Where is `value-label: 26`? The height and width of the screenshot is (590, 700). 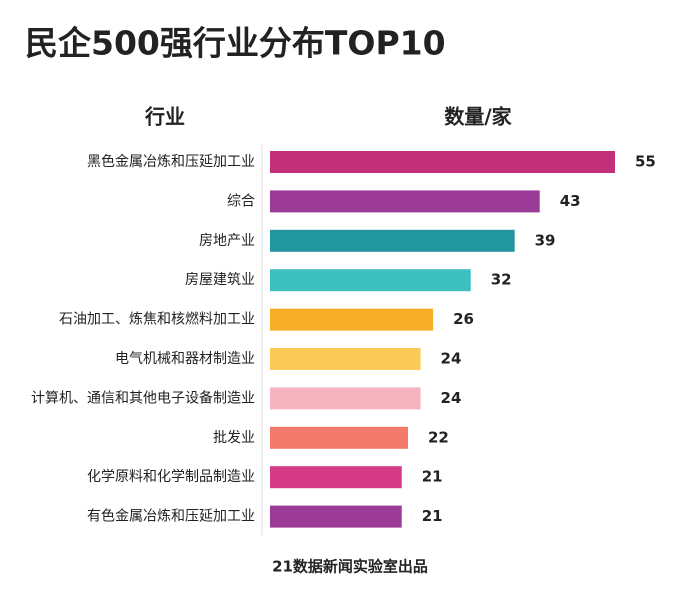 value-label: 26 is located at coordinates (463, 319).